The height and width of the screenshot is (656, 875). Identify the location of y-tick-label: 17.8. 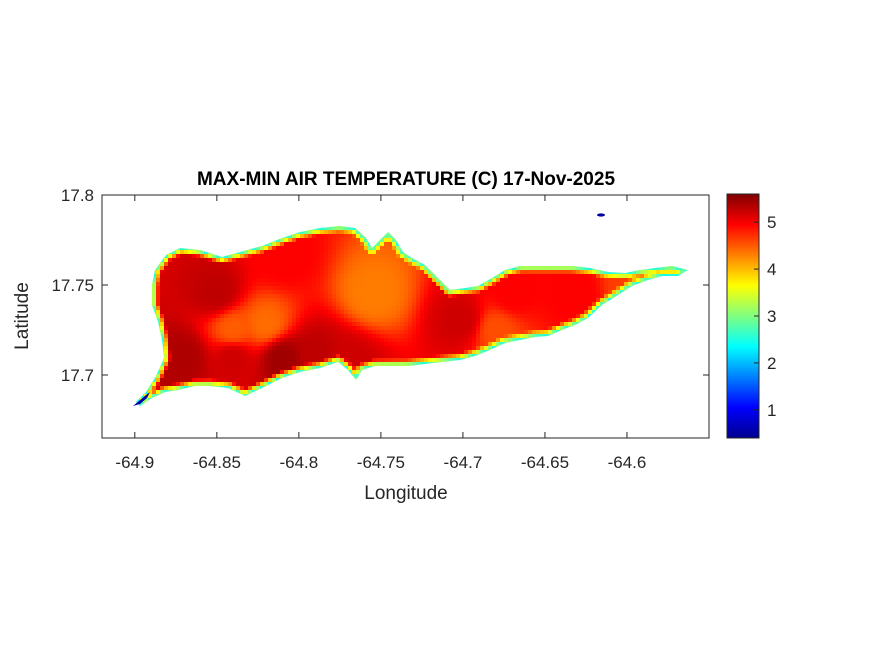
(77, 195).